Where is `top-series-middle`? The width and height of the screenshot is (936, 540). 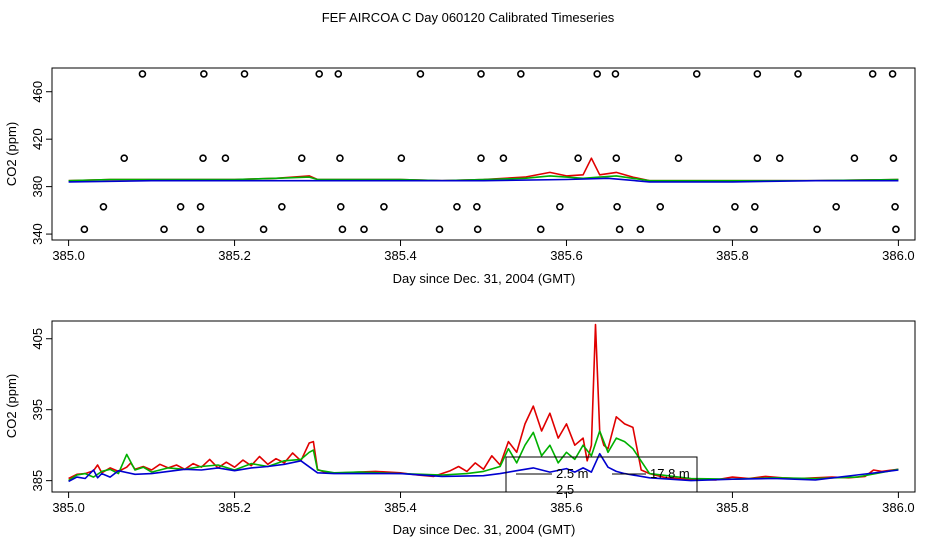
top-series-middle is located at coordinates (483, 178).